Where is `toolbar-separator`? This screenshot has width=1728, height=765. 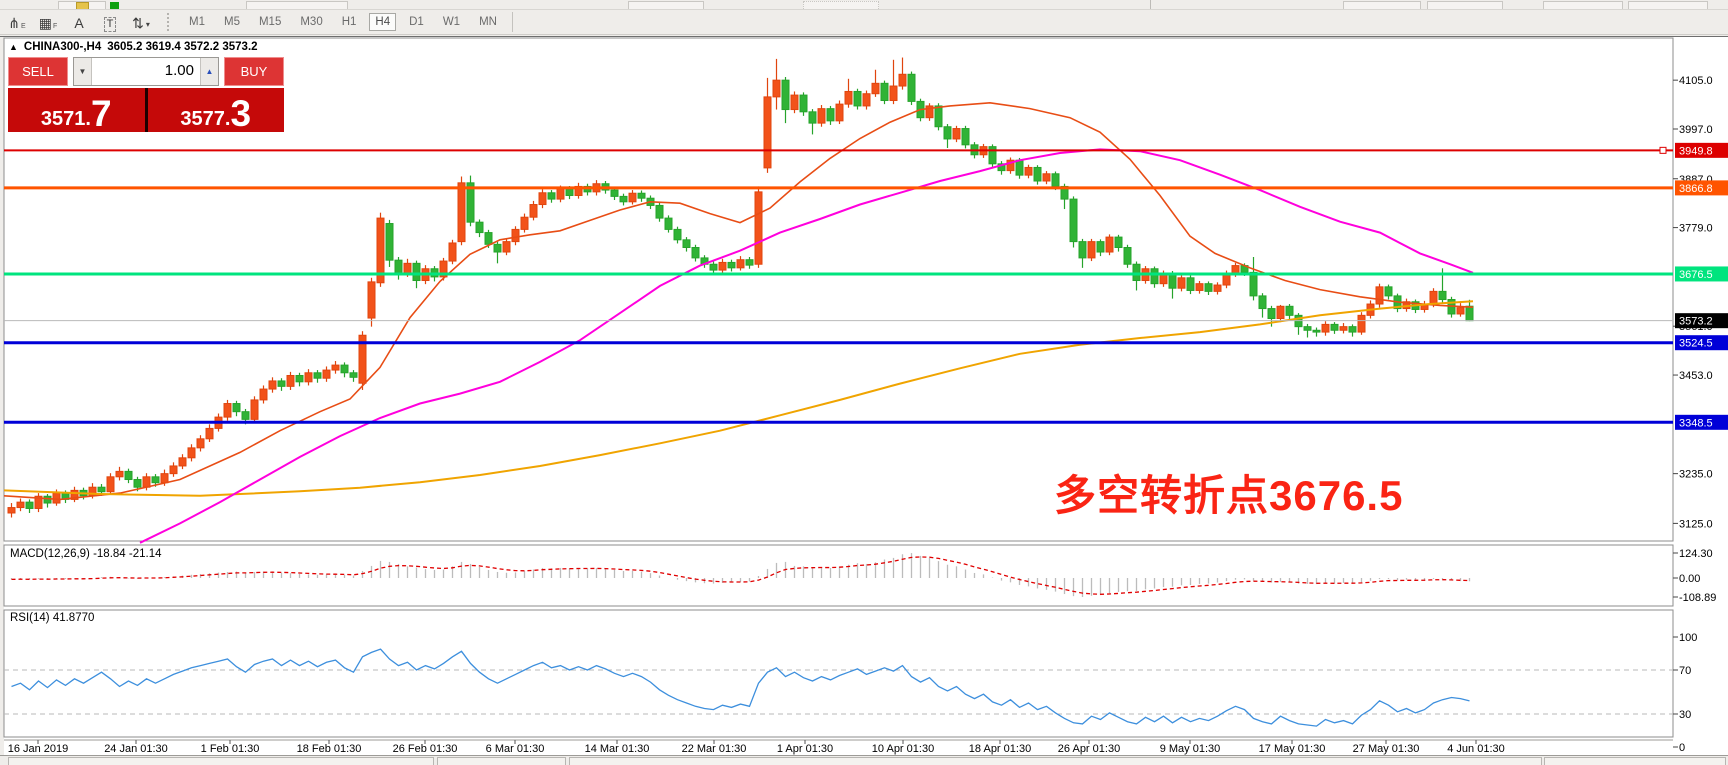
toolbar-separator is located at coordinates (1150, 4).